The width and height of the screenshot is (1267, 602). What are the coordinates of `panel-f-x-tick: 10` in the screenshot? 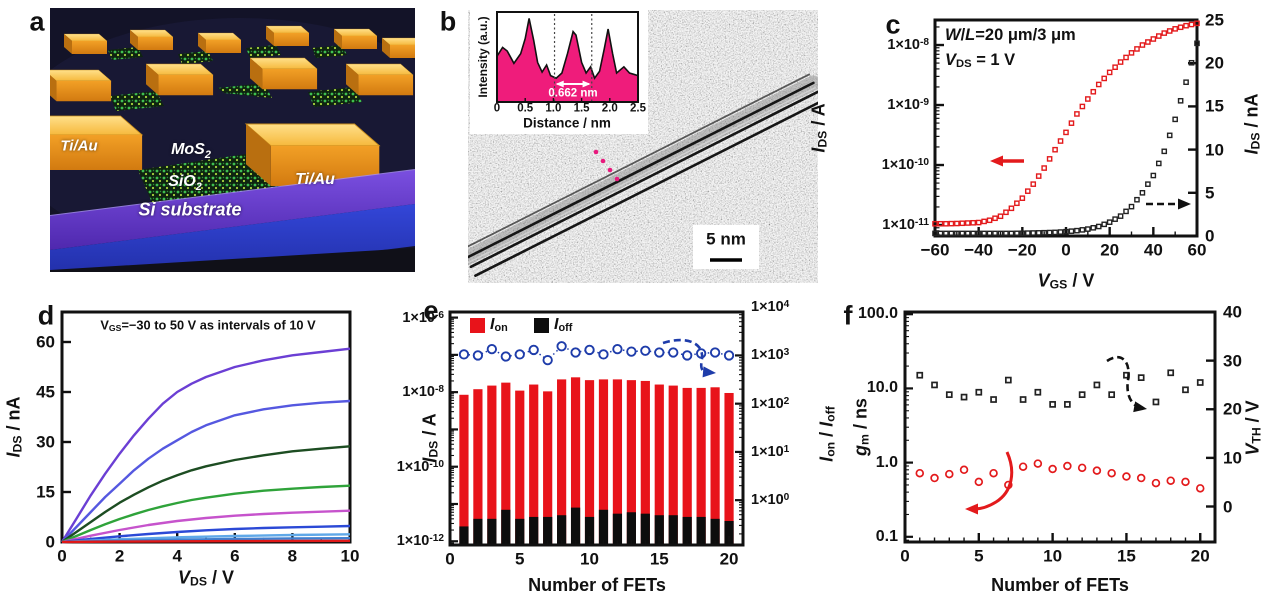 It's located at (1053, 556).